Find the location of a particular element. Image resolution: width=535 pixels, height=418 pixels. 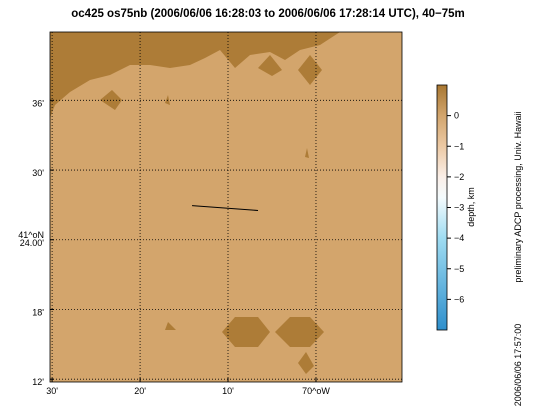

timestamp: 2006/06/06 17:57:00 is located at coordinates (518, 365).